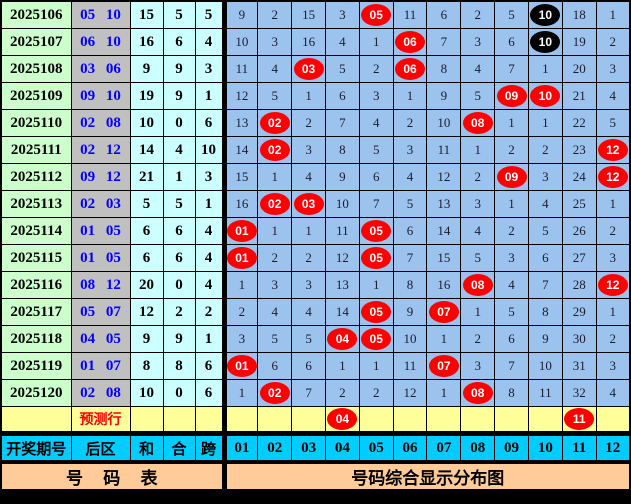 The image size is (631, 504). Describe the element at coordinates (100, 312) in the screenshot. I see `back-numbers-cell: 05 07` at that location.